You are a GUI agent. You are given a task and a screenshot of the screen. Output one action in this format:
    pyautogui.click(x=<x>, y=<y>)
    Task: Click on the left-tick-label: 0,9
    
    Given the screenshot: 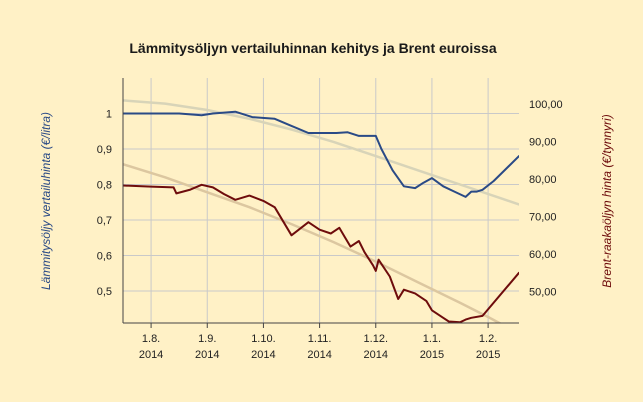 What is the action you would take?
    pyautogui.click(x=104, y=150)
    